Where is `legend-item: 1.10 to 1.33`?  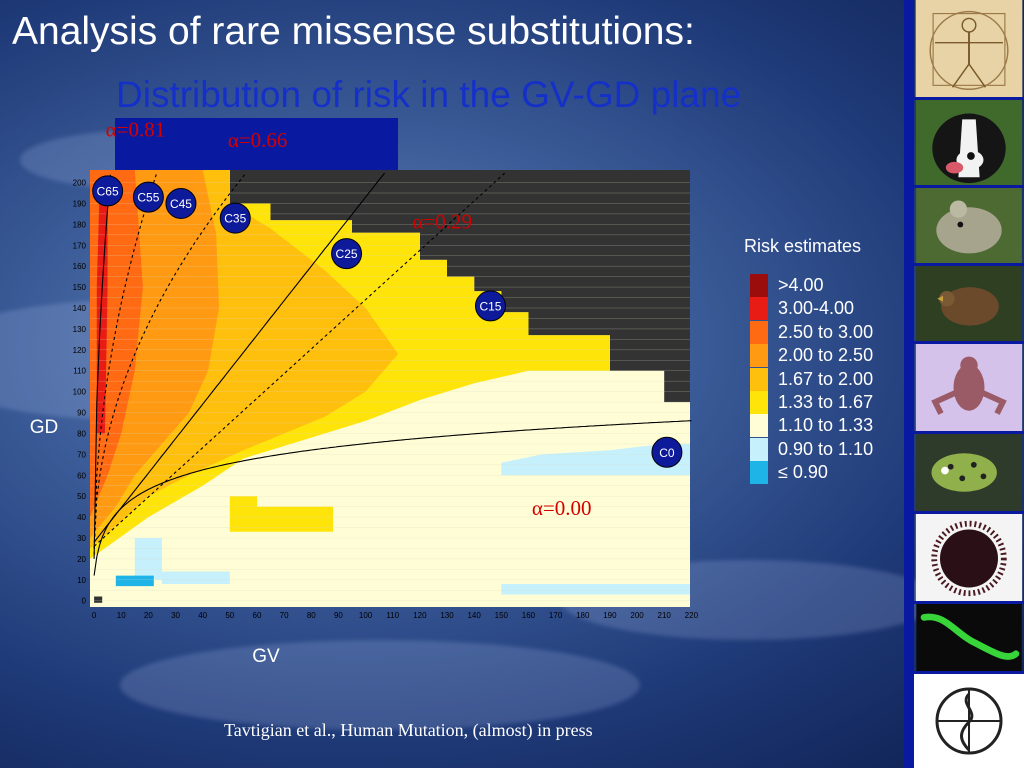
legend-item: 1.10 to 1.33 is located at coordinates (812, 426).